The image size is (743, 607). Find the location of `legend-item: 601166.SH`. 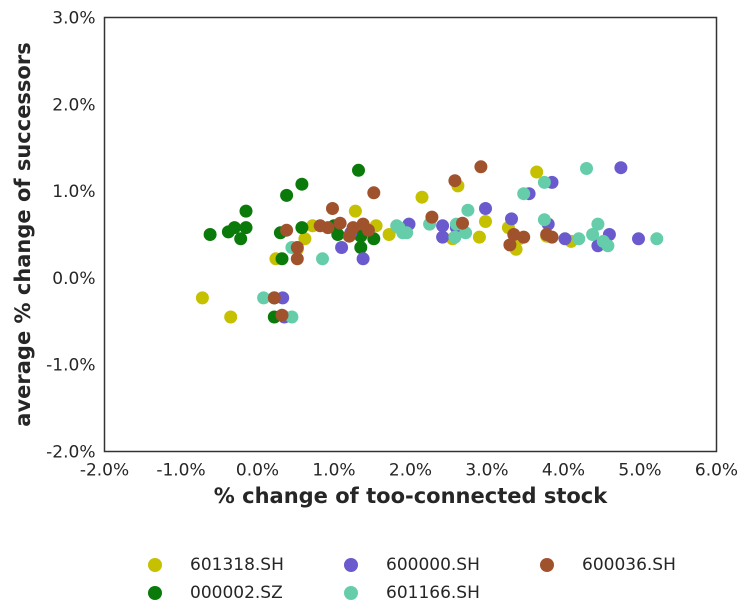

legend-item: 601166.SH is located at coordinates (434, 593).